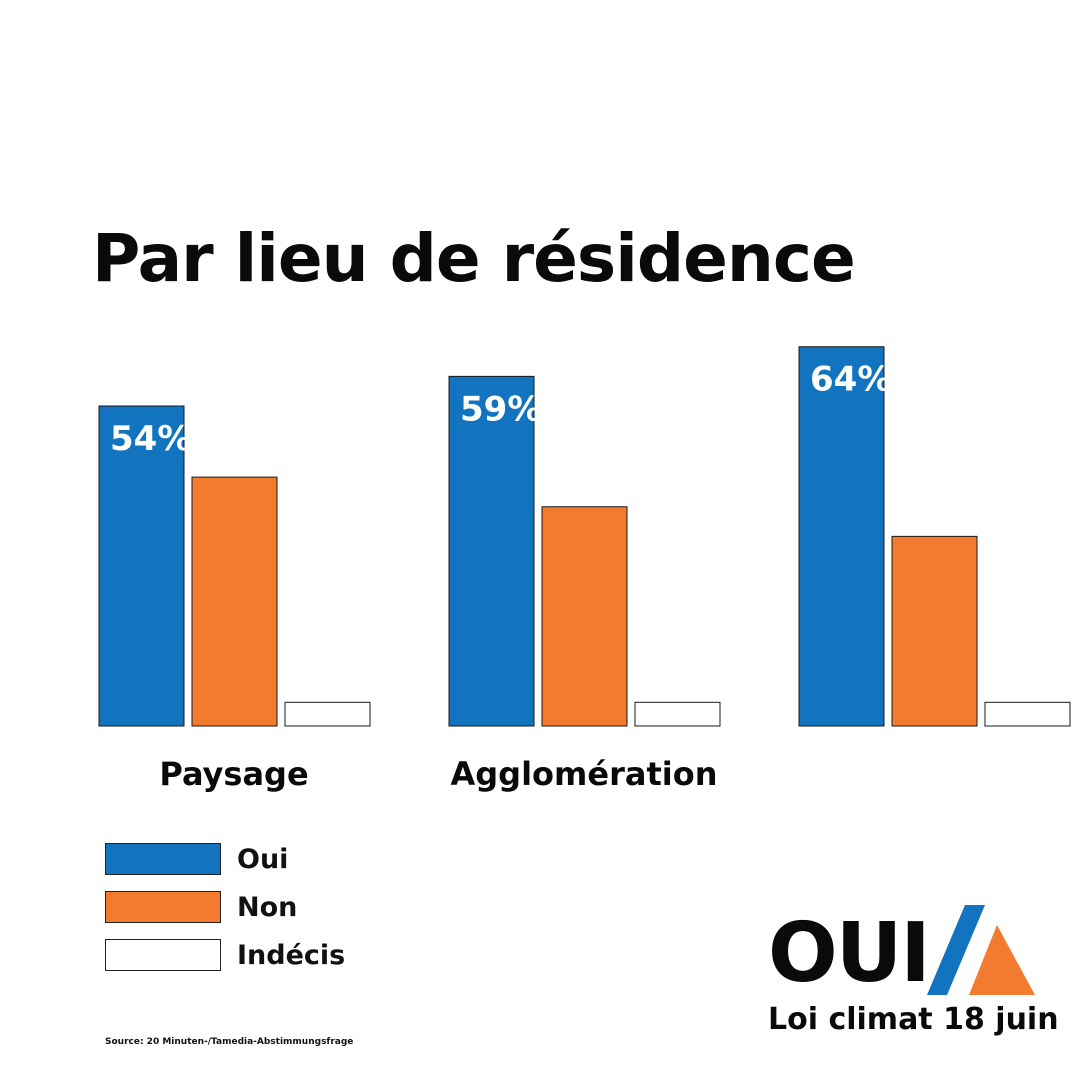  I want to click on legend-item-indecis: Indécis, so click(225, 955).